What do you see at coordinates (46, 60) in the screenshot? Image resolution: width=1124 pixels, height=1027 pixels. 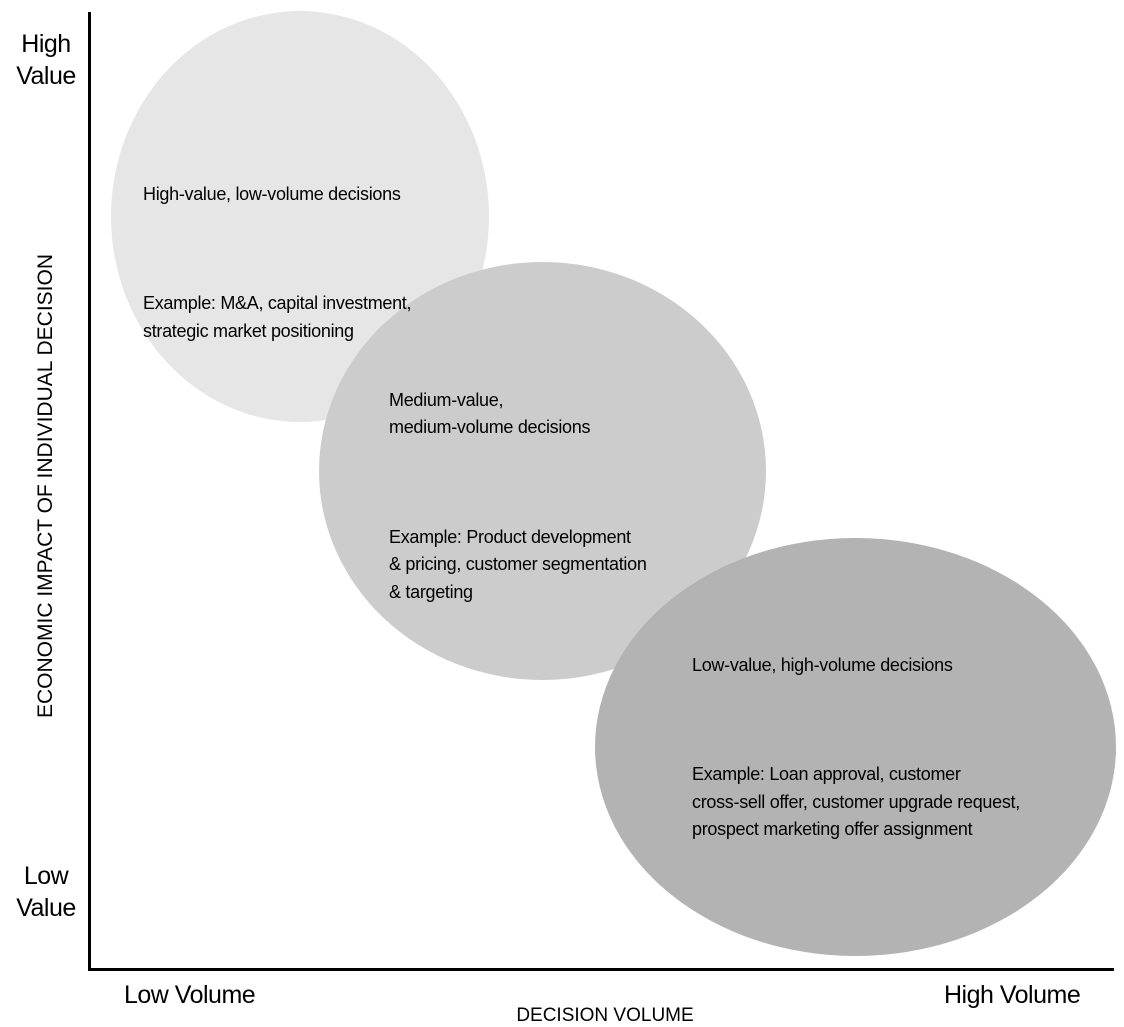 I see `y-tick-high-value: High Value` at bounding box center [46, 60].